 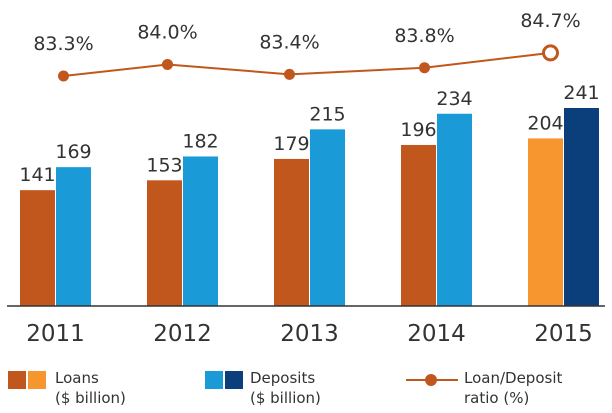 I want to click on legend-swatch-ratio-dot, so click(x=431, y=380).